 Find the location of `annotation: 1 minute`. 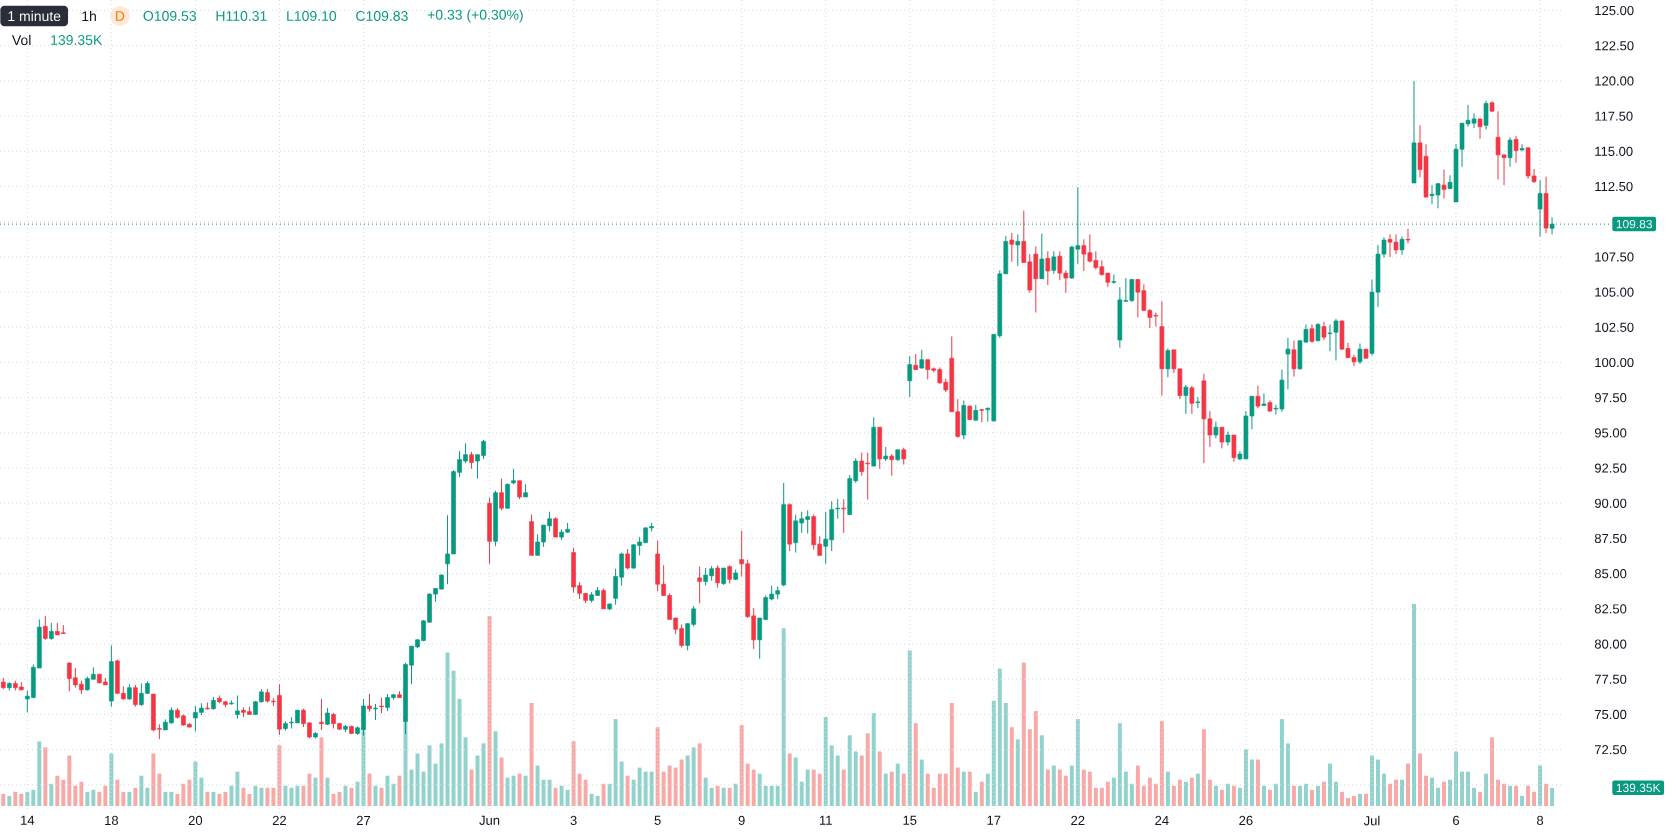

annotation: 1 minute is located at coordinates (34, 16).